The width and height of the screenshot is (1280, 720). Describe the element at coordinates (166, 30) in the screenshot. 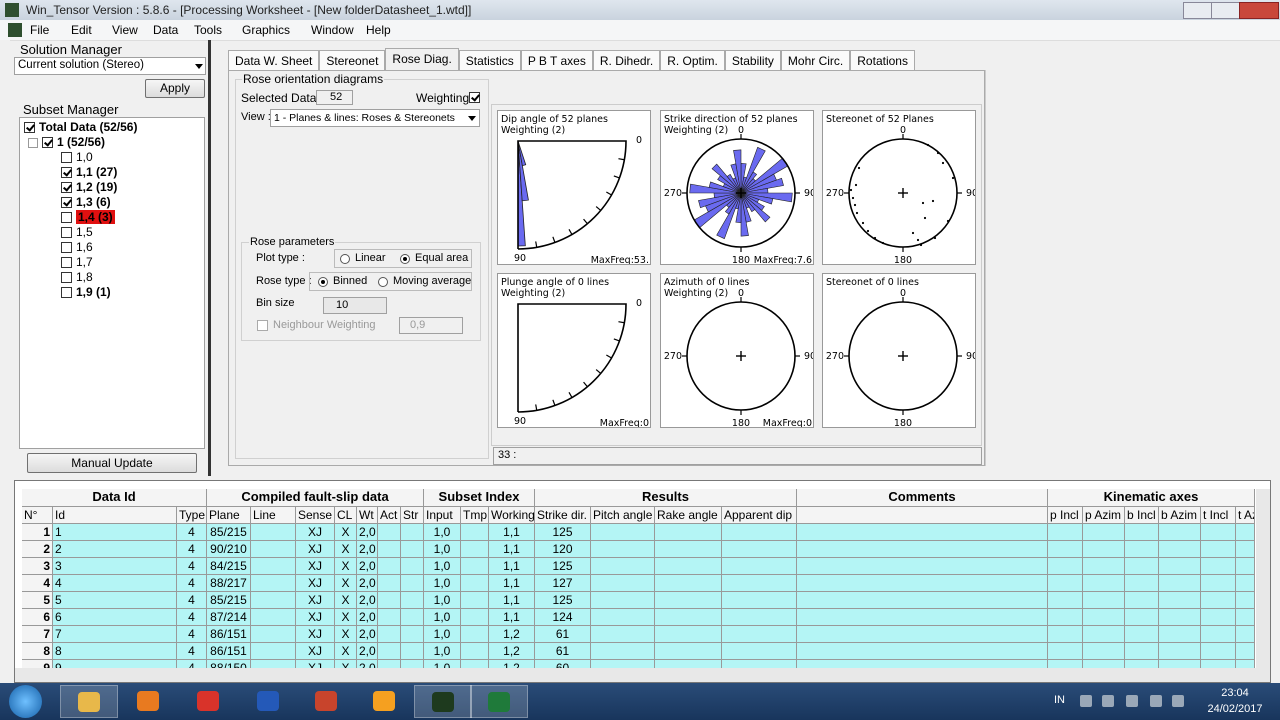

I see `menu-item: Data` at that location.